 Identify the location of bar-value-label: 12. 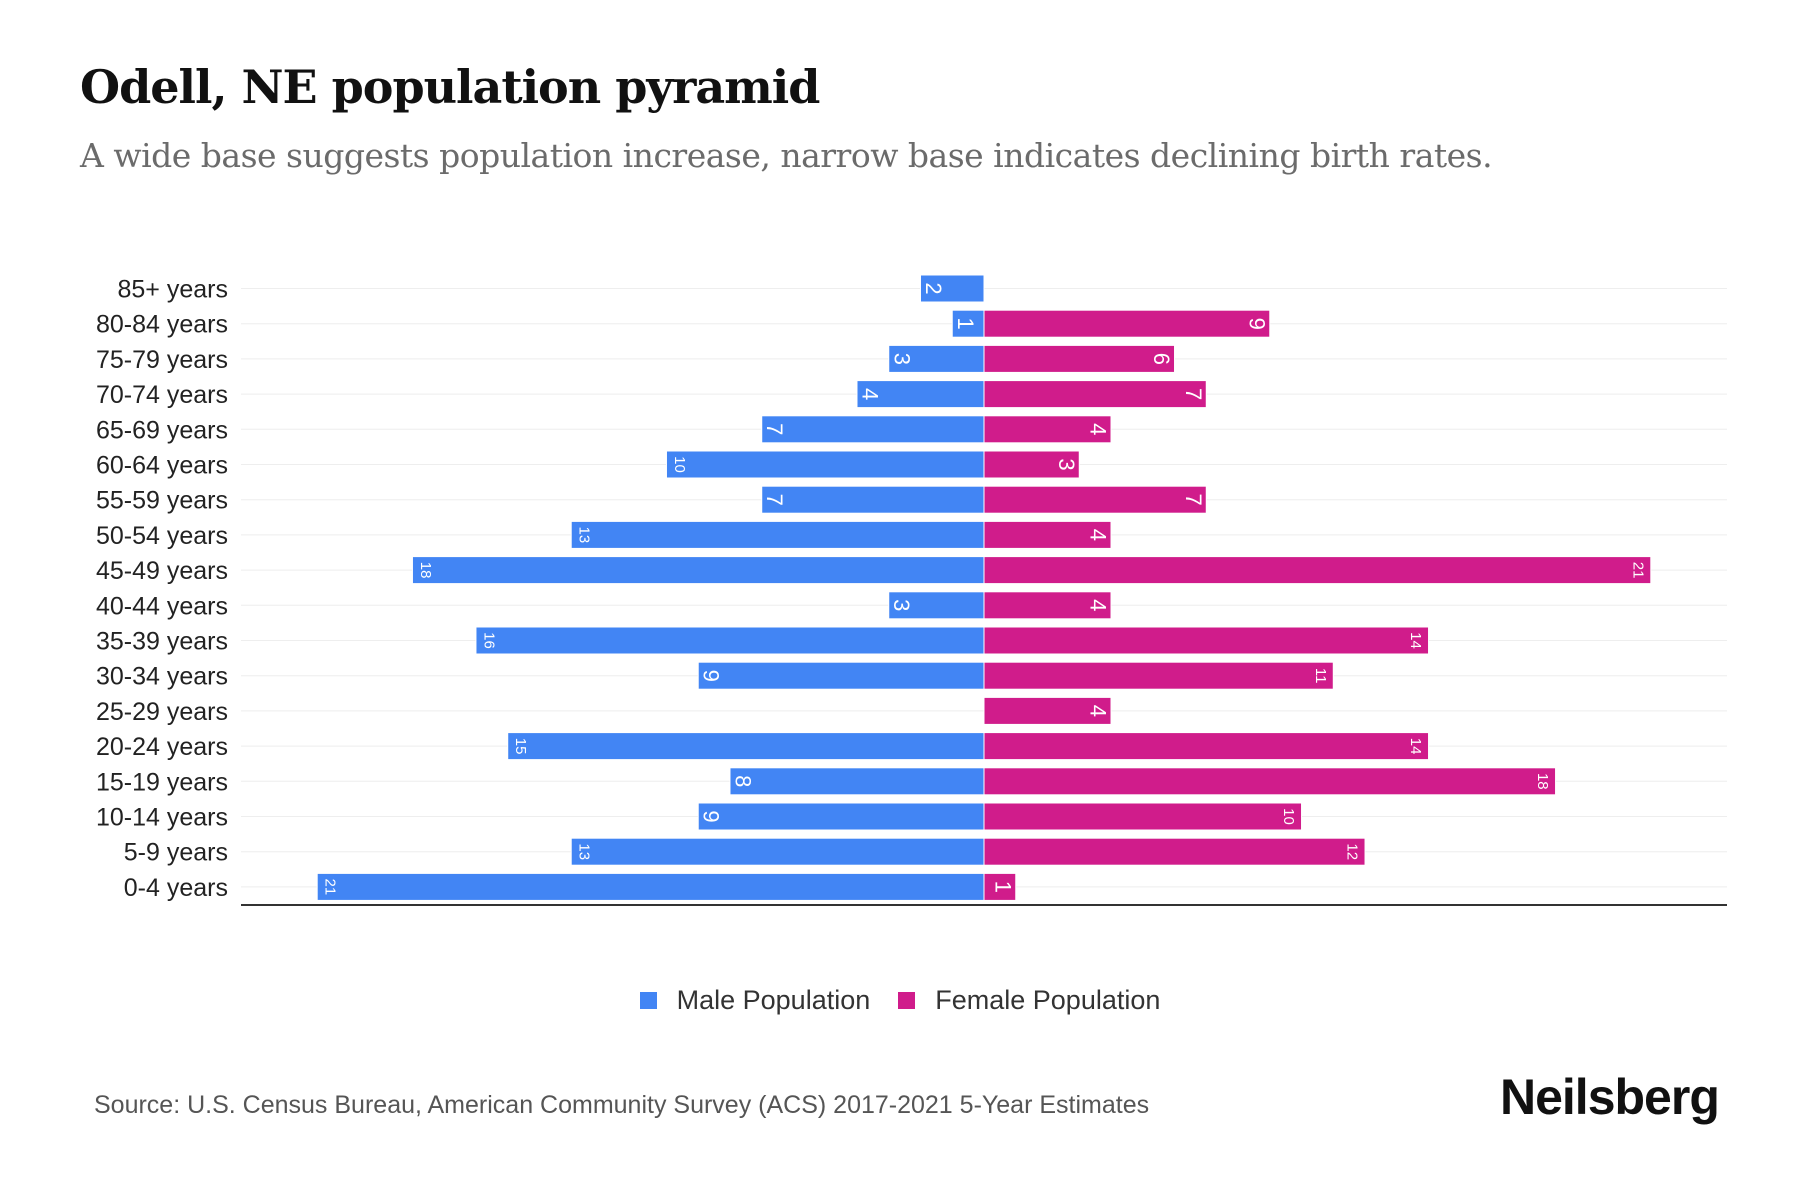
(1352, 851).